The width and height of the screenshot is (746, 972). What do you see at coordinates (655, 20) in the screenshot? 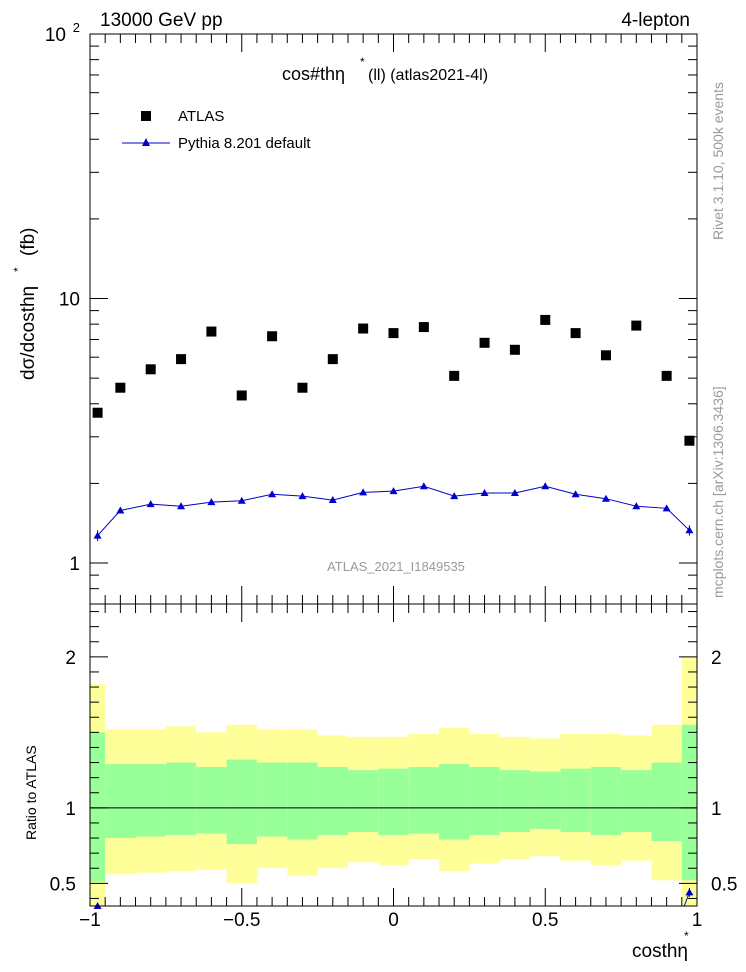
I see `header-right-label: 4-lepton` at bounding box center [655, 20].